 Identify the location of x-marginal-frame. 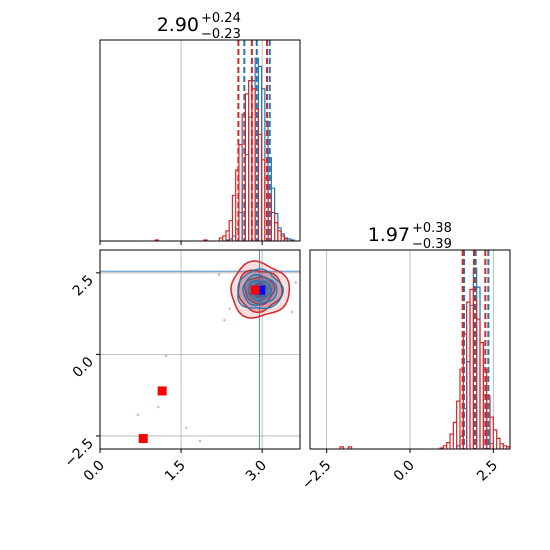
(200, 140).